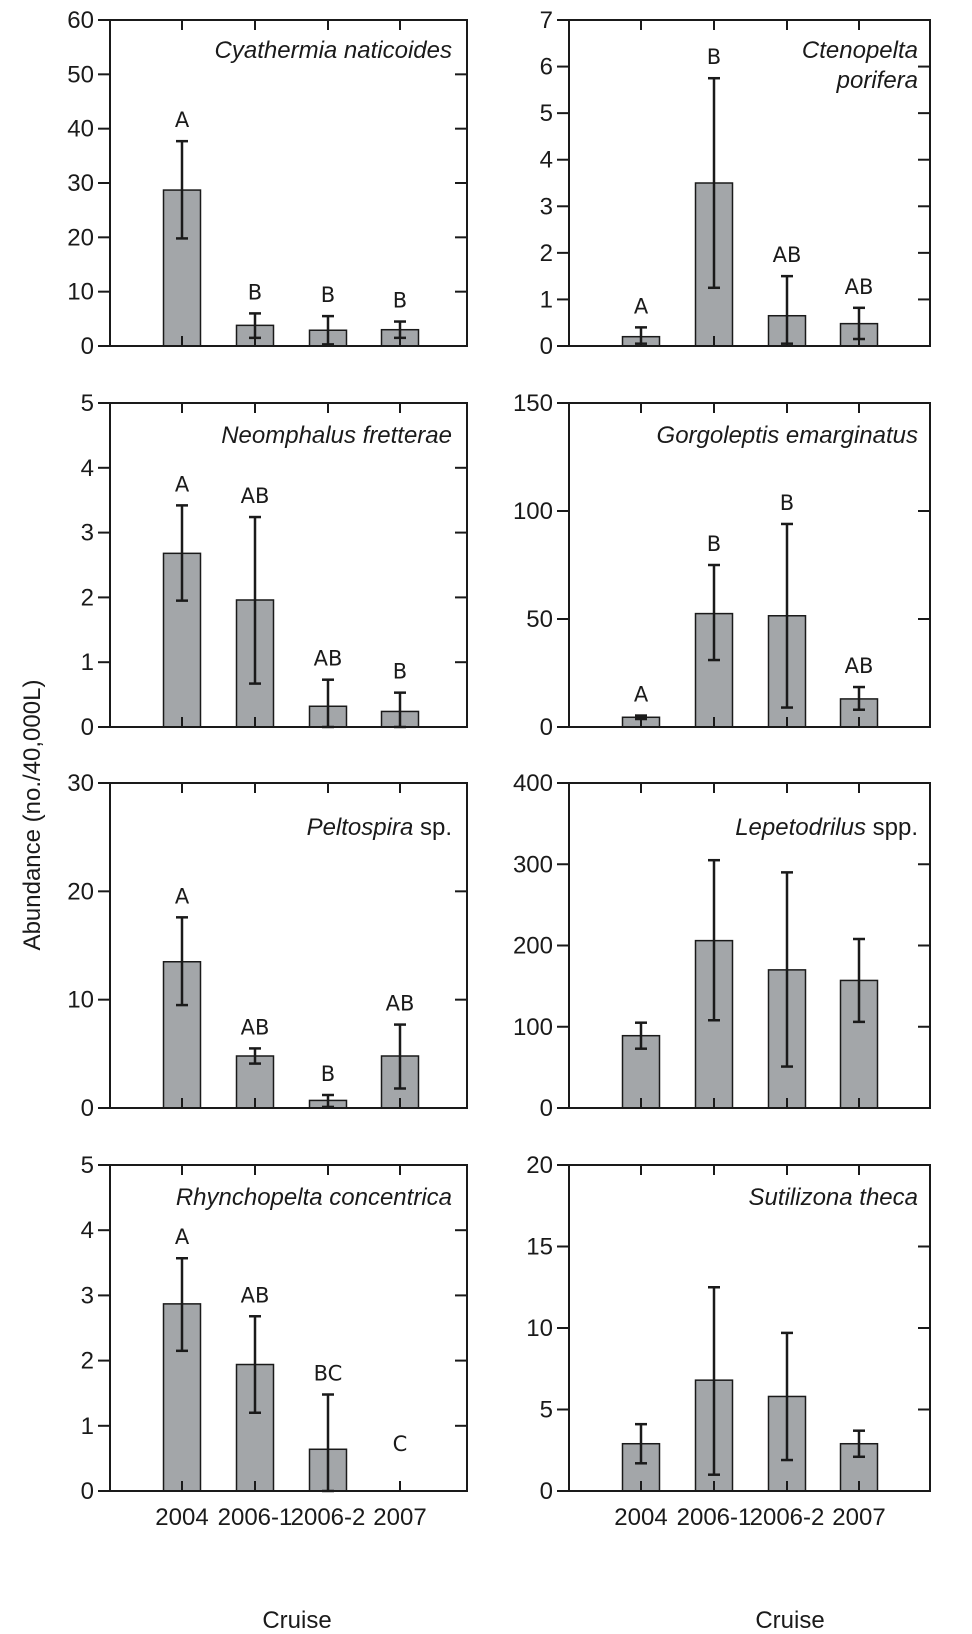 The image size is (972, 1634). What do you see at coordinates (533, 1027) in the screenshot?
I see `y-tick-label: 100` at bounding box center [533, 1027].